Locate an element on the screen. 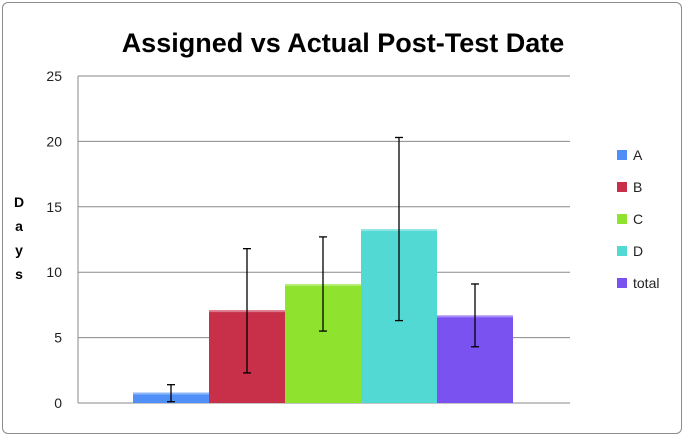 The image size is (686, 439). y-axis-ticks: 0 5 10 15 20 25 is located at coordinates (54, 239).